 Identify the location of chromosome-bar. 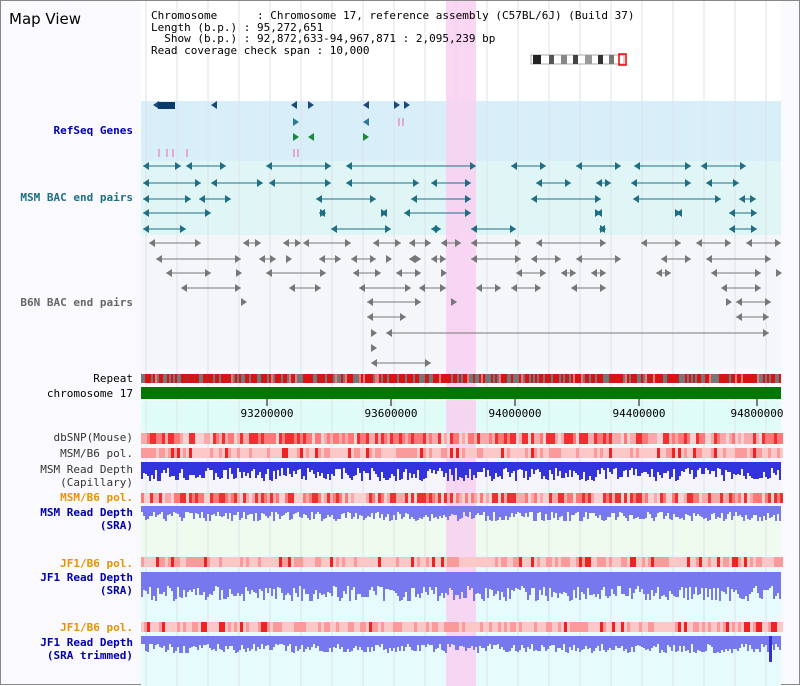
(461, 393).